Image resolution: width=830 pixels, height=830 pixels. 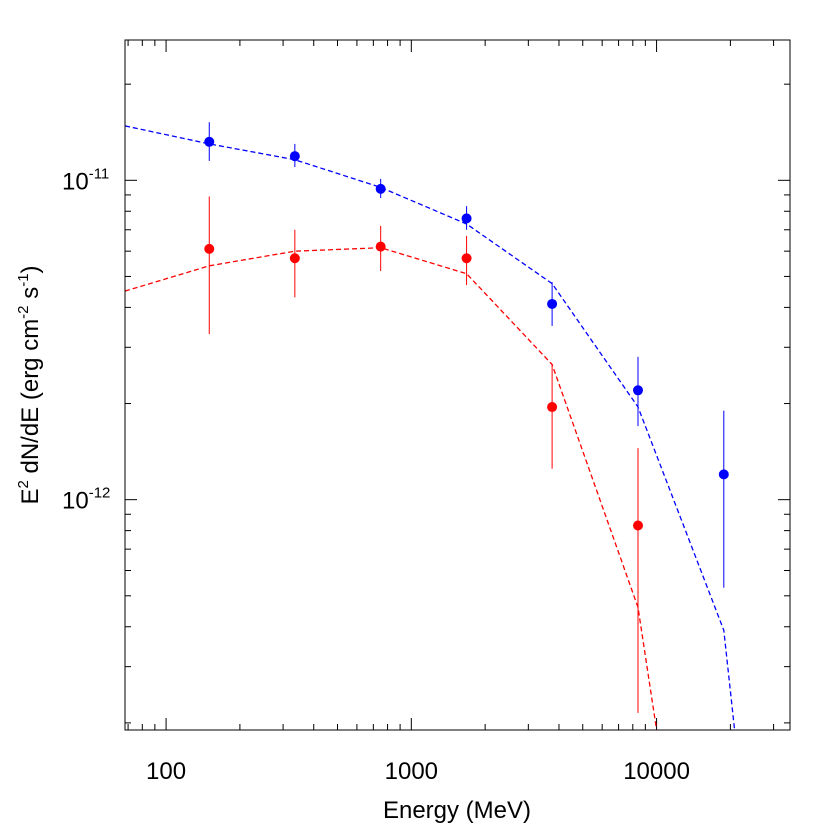 I want to click on x-axis-label: Energy (MeV), so click(x=457, y=810).